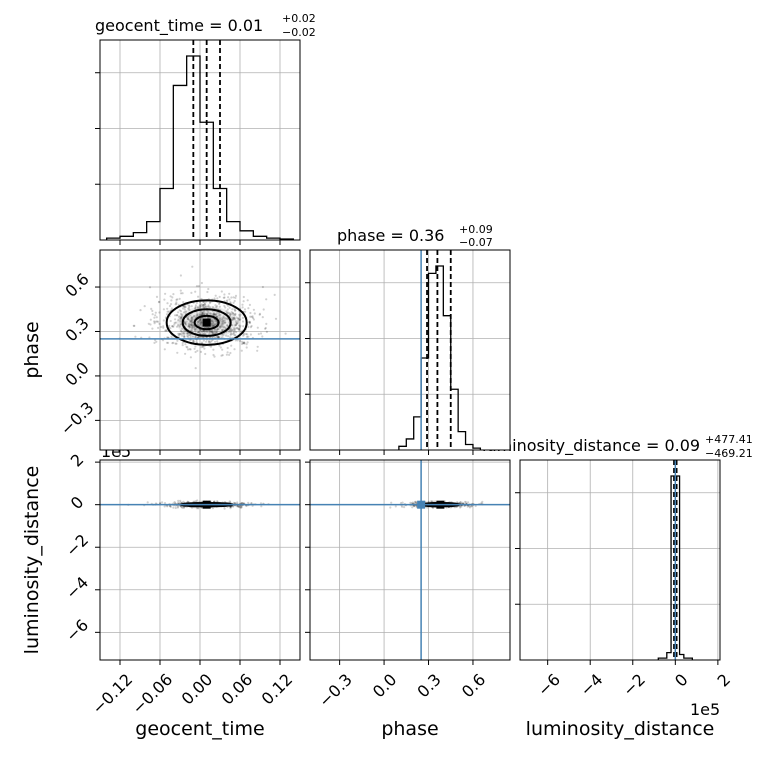 This screenshot has width=760, height=760. I want to click on y-tick-label: 0.0, so click(76, 373).